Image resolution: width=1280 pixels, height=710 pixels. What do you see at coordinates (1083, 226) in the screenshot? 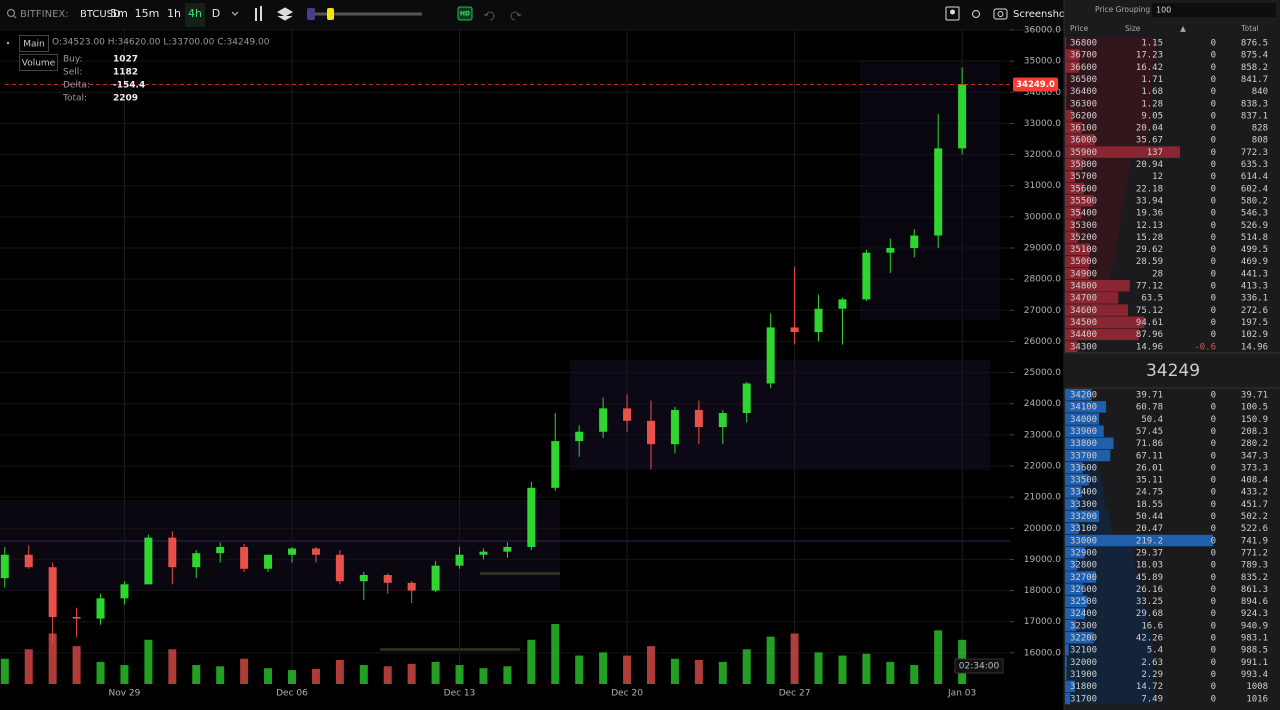
I see `price: 35300` at bounding box center [1083, 226].